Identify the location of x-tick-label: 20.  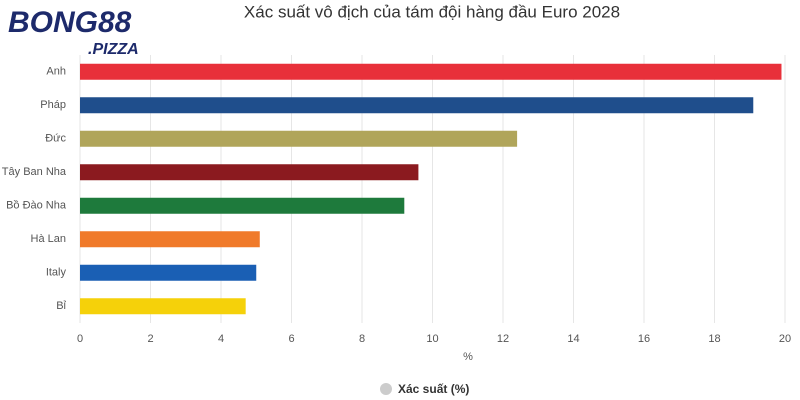
(785, 339).